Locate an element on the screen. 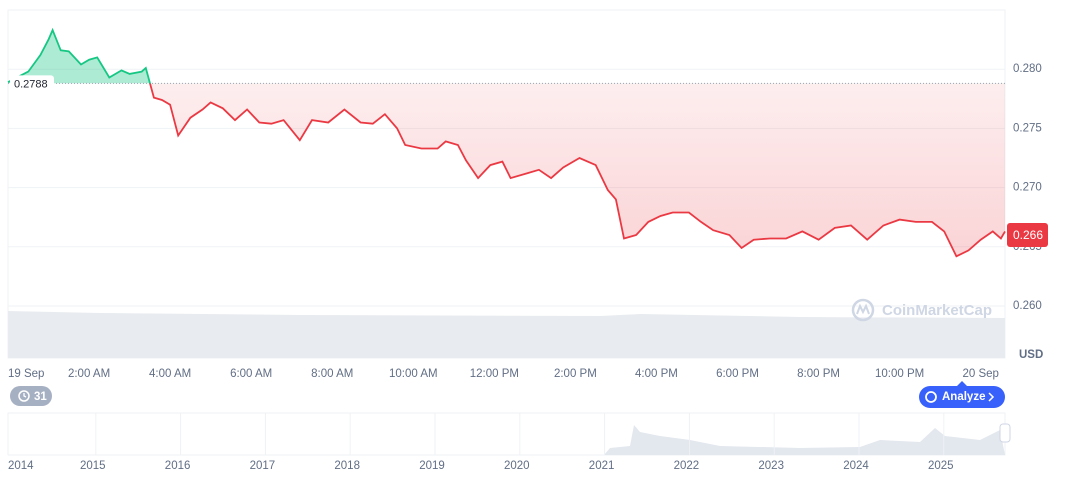 This screenshot has width=1072, height=477. x-tick-label: 2:00 AM is located at coordinates (89, 374).